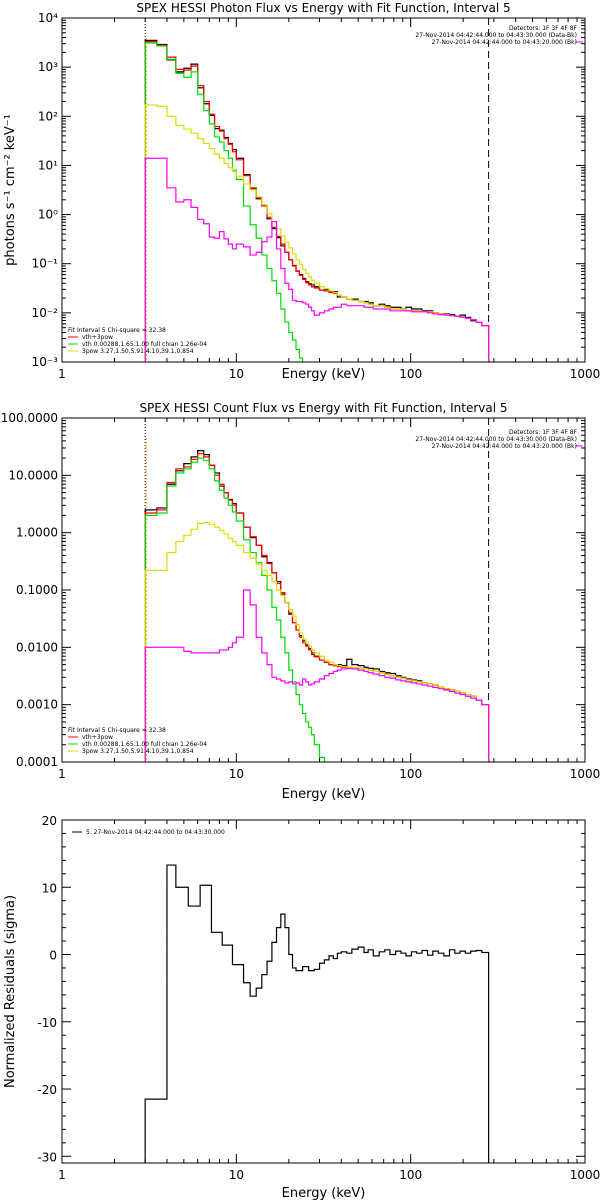  What do you see at coordinates (53, 956) in the screenshot?
I see `y-tick-label: 0` at bounding box center [53, 956].